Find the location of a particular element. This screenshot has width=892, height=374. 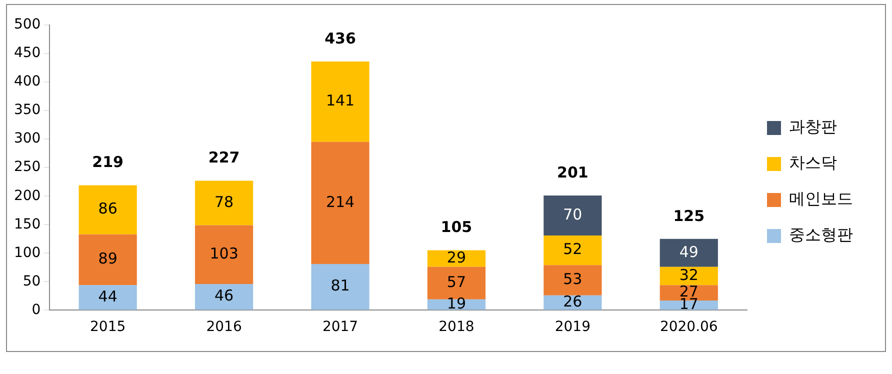

y-tick-label: 500 is located at coordinates (27, 24).